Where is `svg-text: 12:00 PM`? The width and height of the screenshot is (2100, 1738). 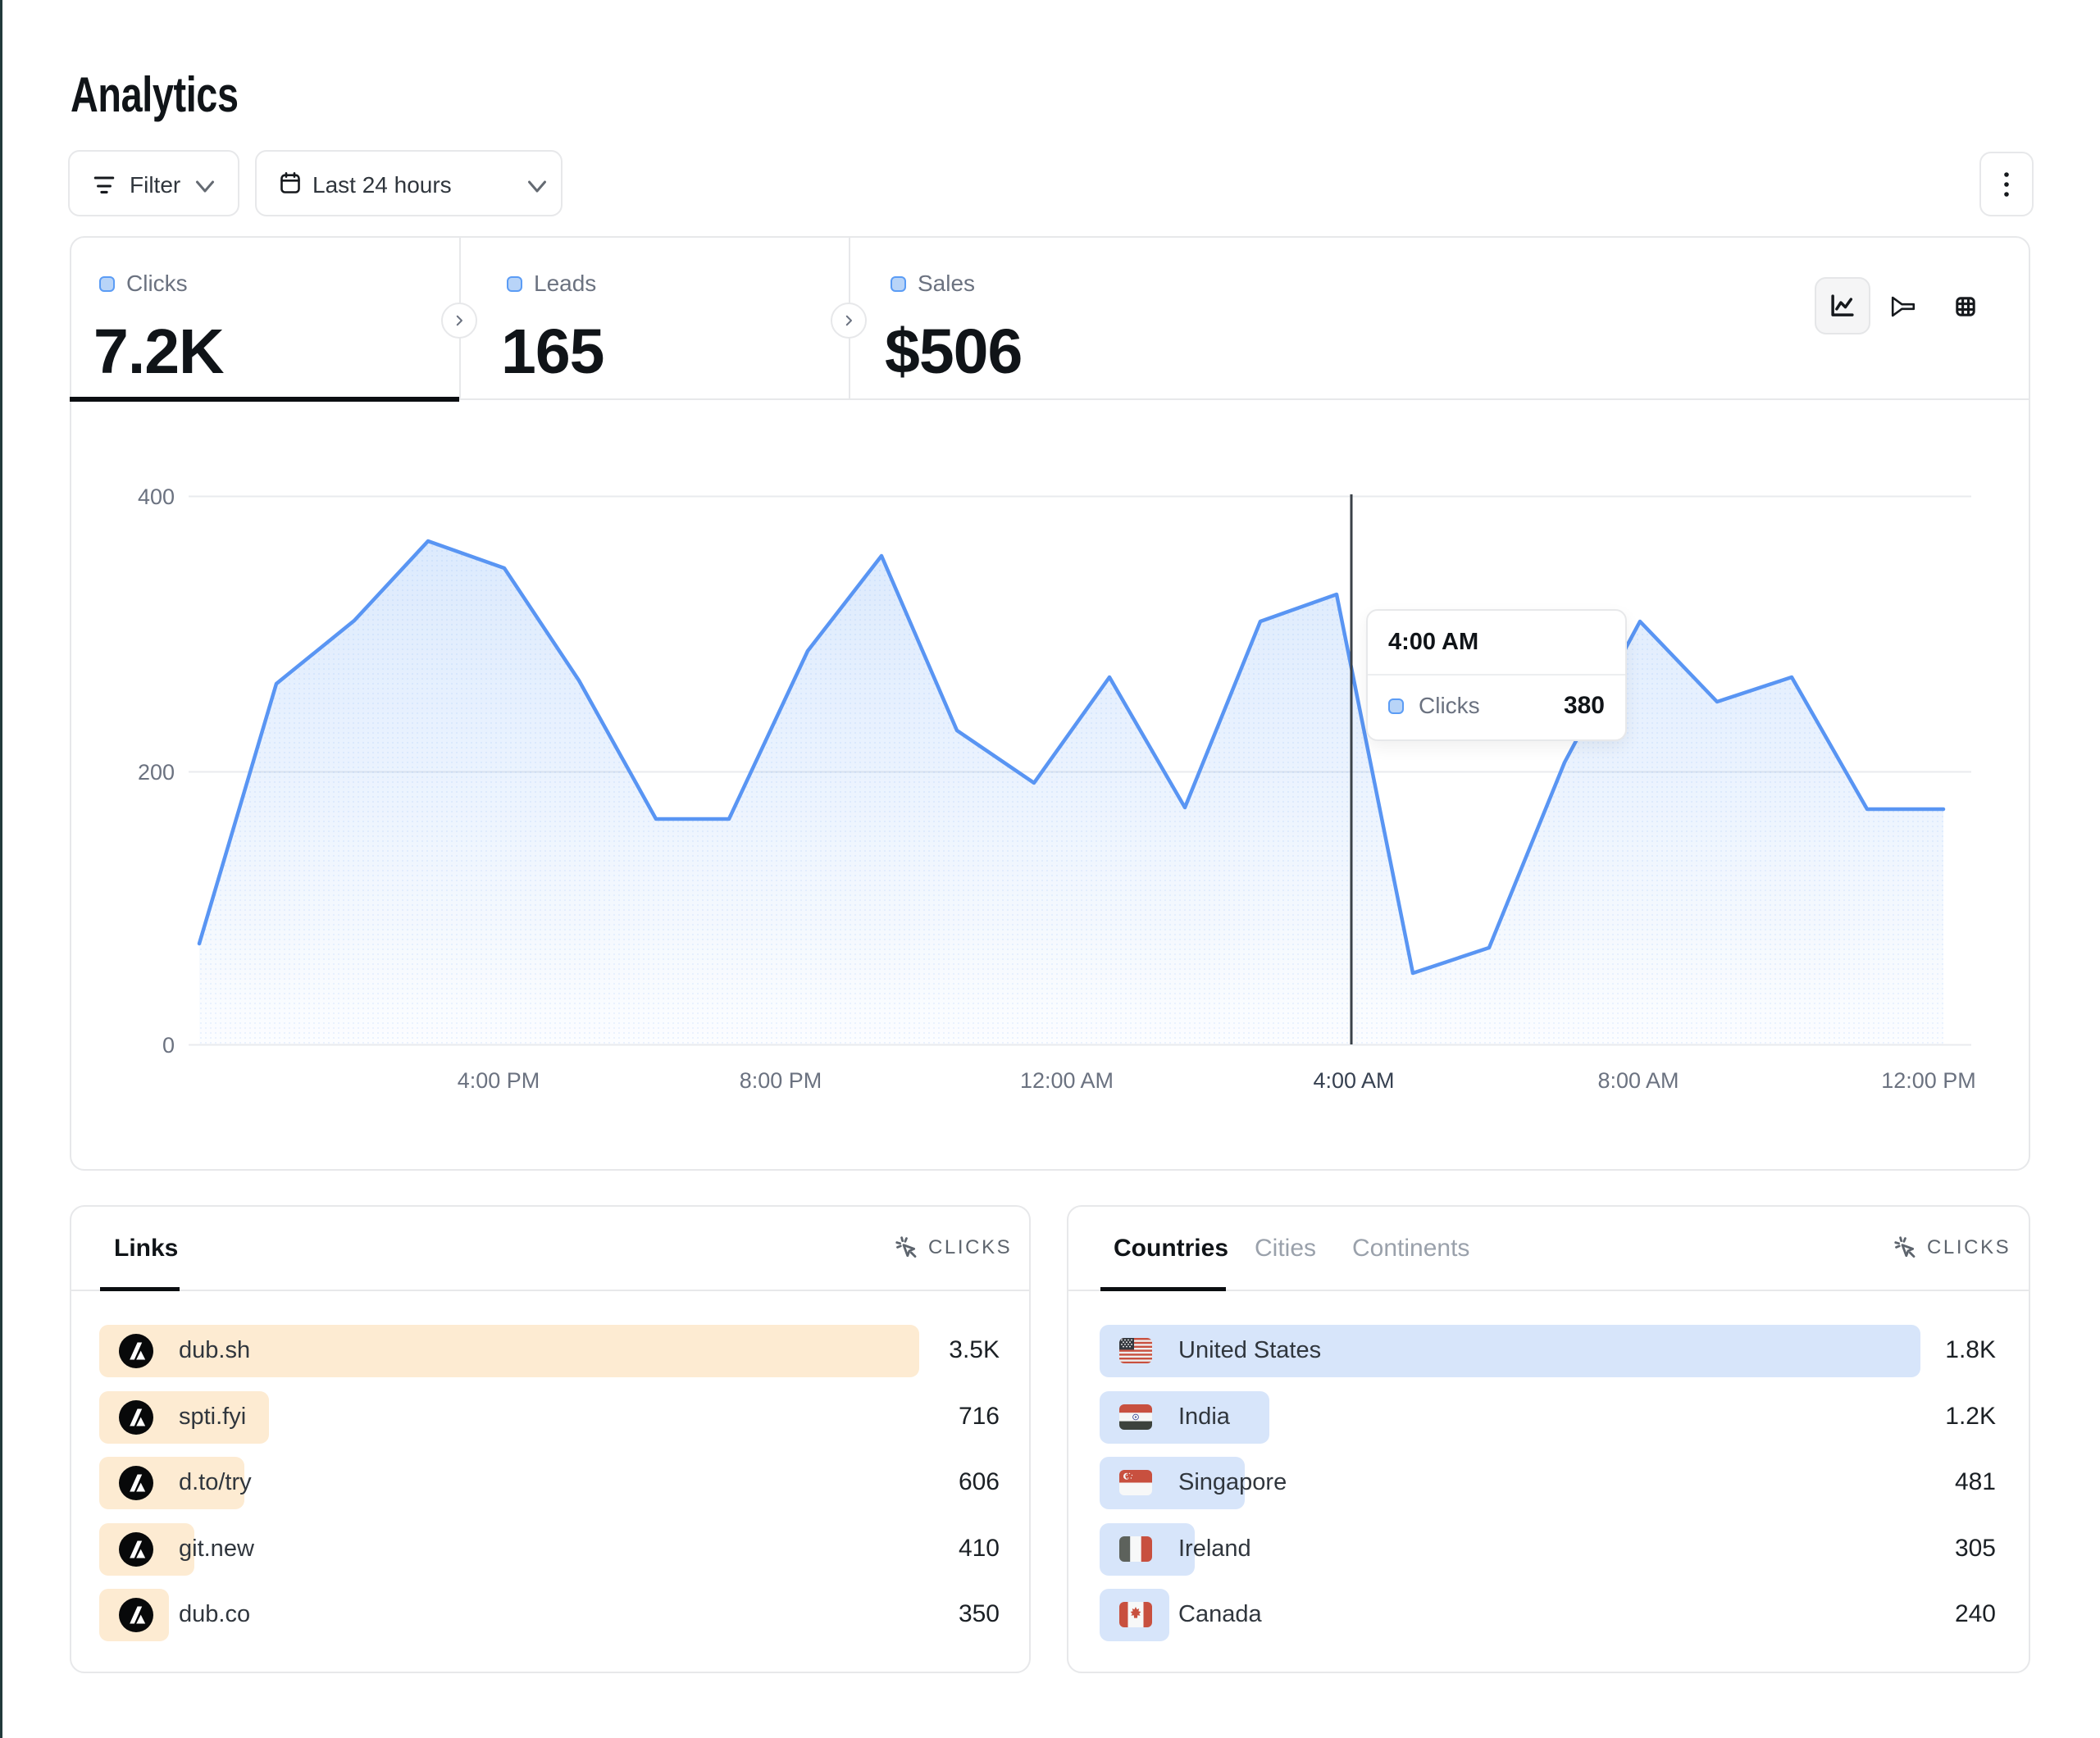 svg-text: 12:00 PM is located at coordinates (1928, 1080).